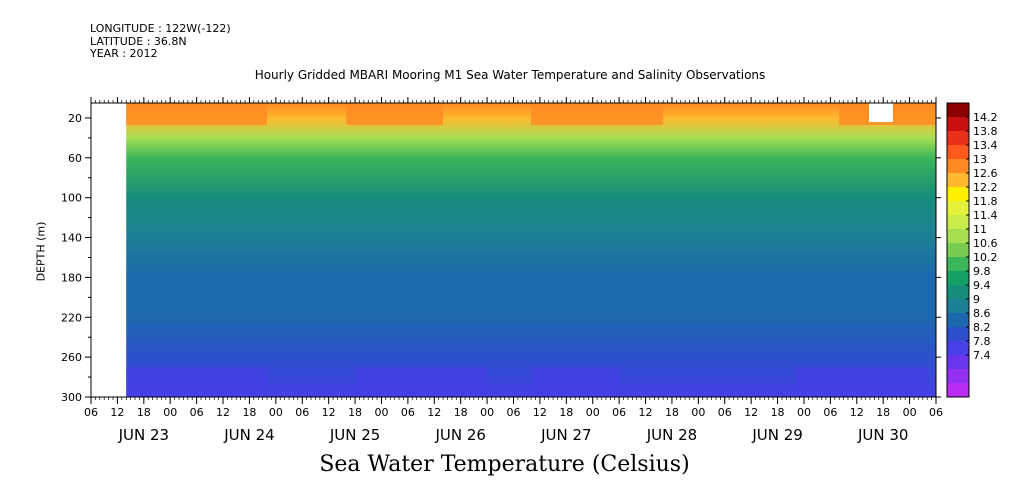  Describe the element at coordinates (985, 243) in the screenshot. I see `colorbar-label: 10.6` at that location.